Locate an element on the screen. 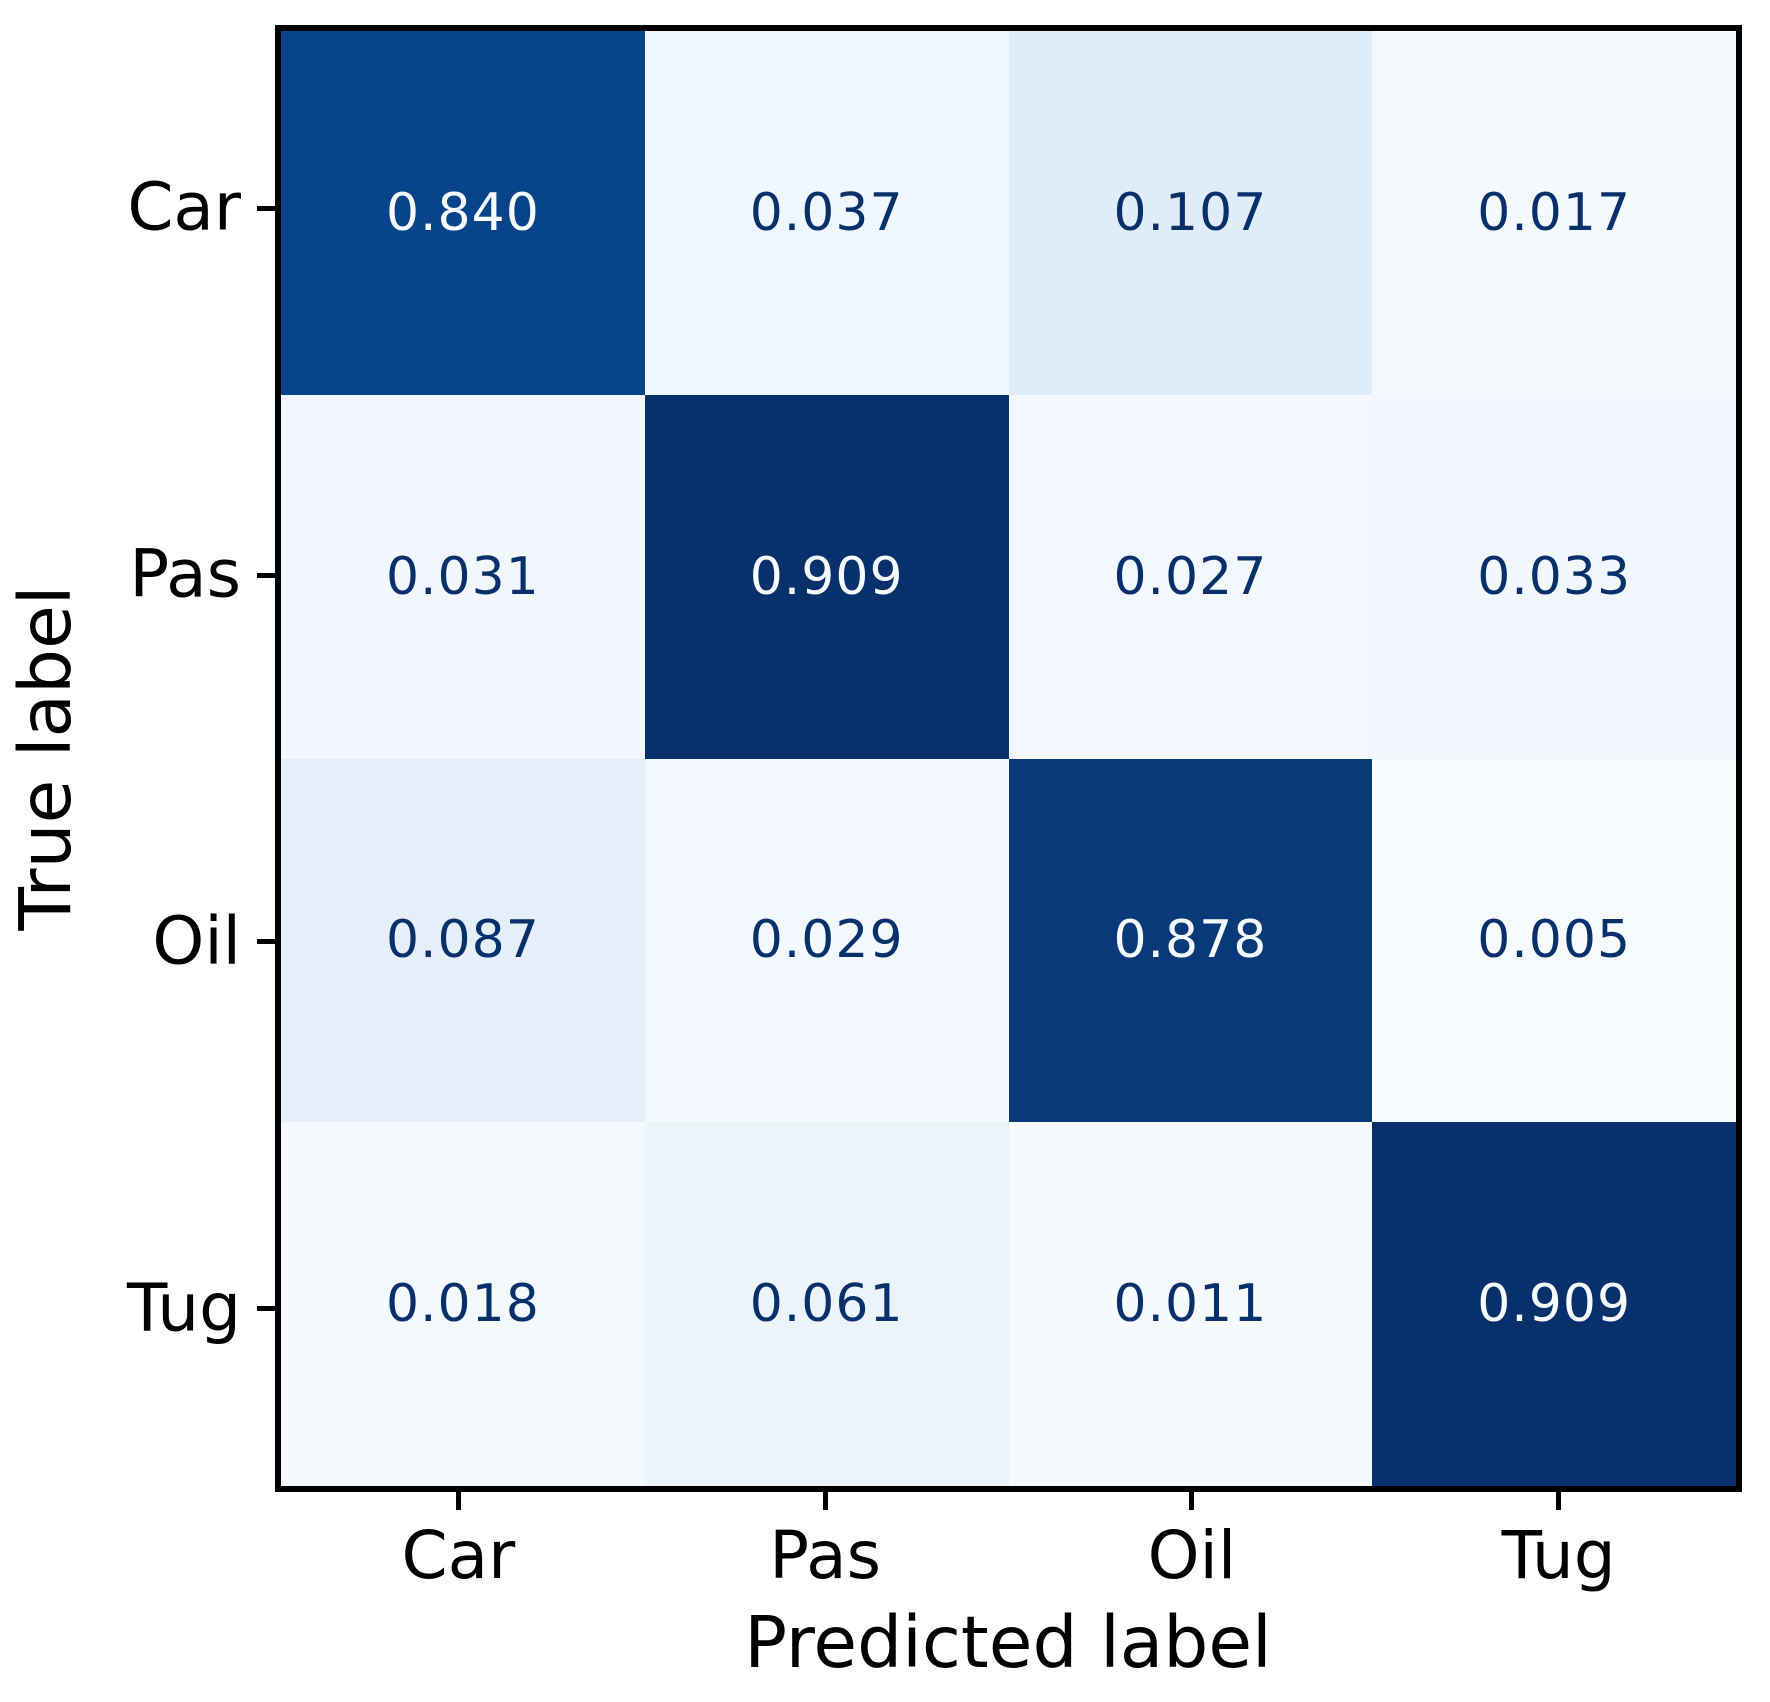 The image size is (1770, 1702). y-axis-label: True label is located at coordinates (45, 758).